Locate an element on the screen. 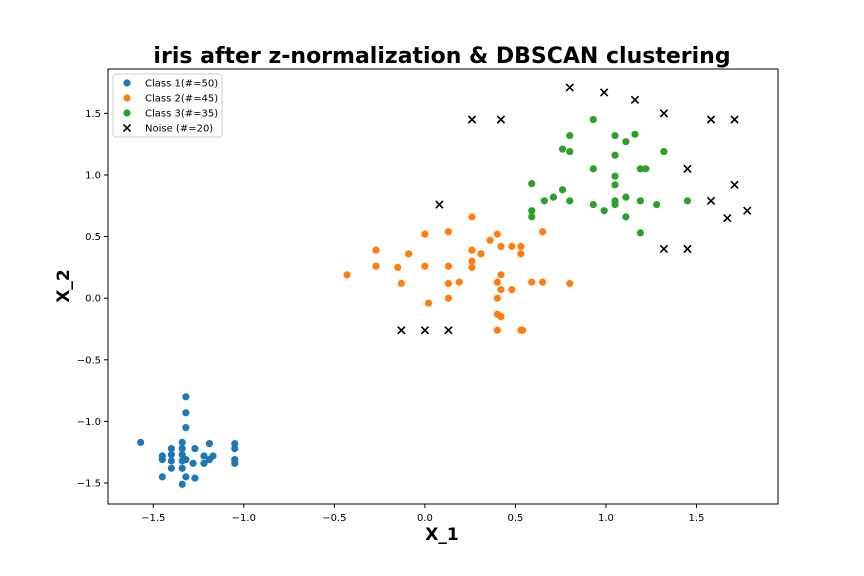  x-tick-label: −1.0 is located at coordinates (244, 518).